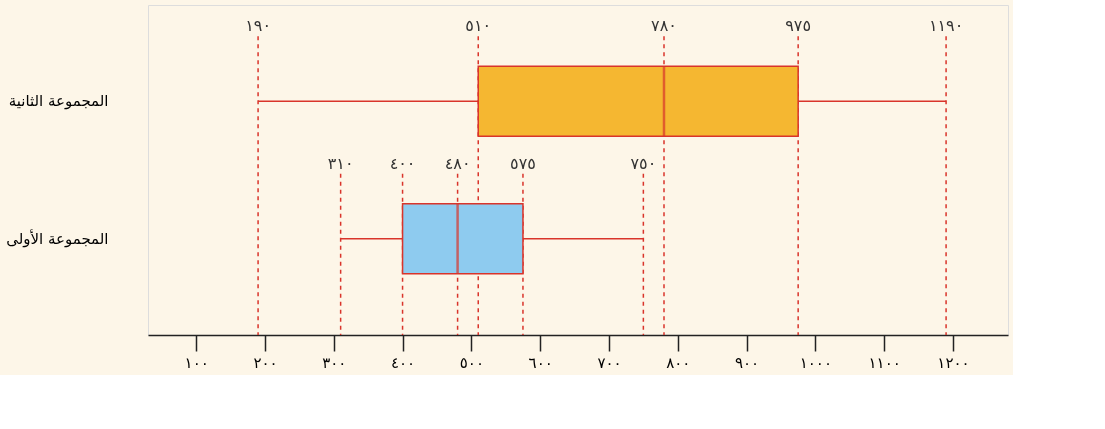 The width and height of the screenshot is (1105, 429). I want to click on ref-line-label: ٥١٠, so click(478, 26).